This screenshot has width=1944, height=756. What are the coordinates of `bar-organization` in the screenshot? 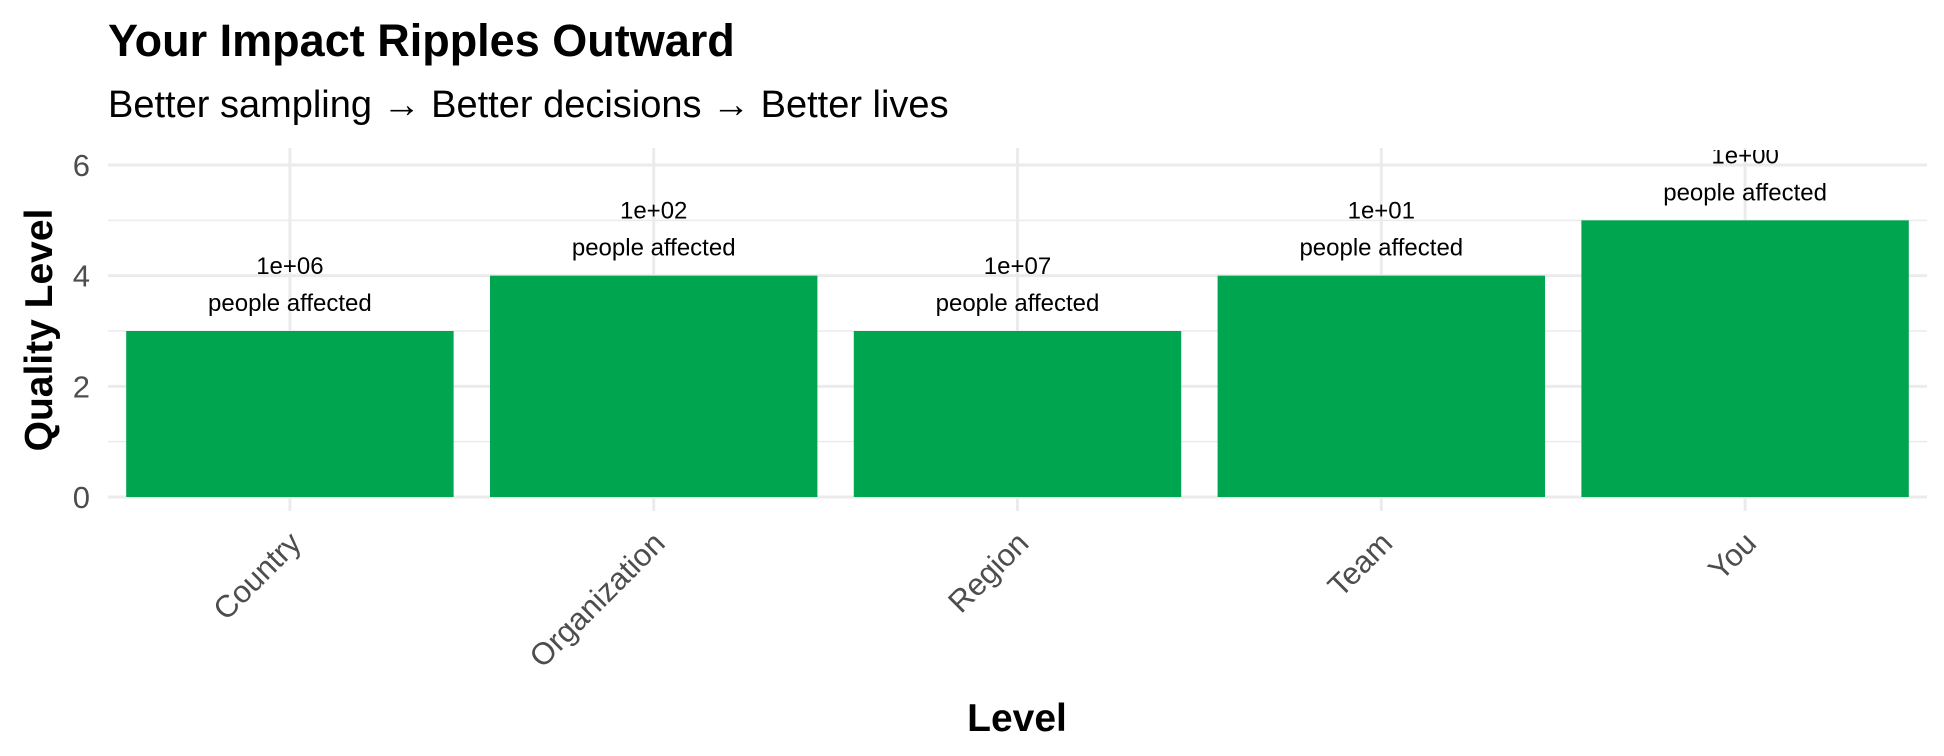 It's located at (653, 386).